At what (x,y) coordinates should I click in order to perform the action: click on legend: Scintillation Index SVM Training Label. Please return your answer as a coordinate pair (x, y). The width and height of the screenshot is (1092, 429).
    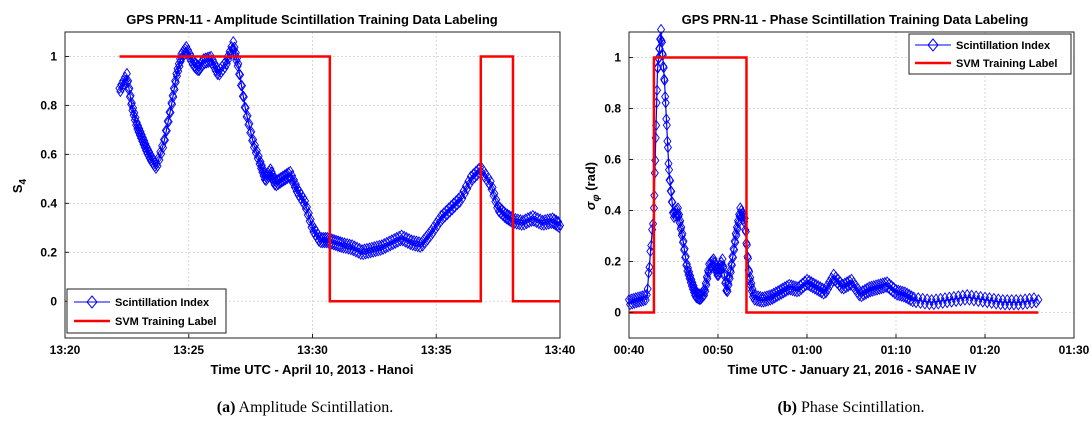
    Looking at the image, I should click on (146, 311).